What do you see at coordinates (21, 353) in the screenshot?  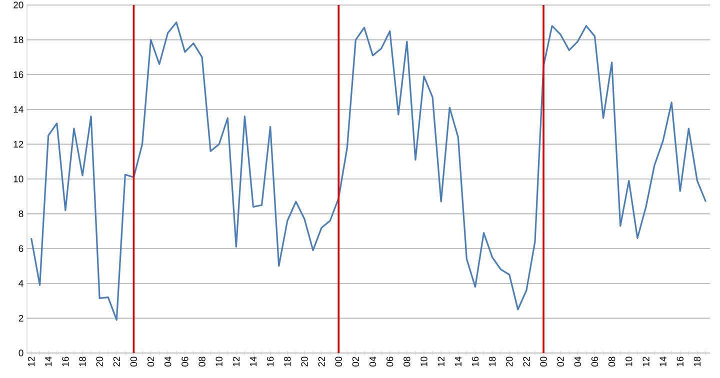 I see `y-tick-label: 0` at bounding box center [21, 353].